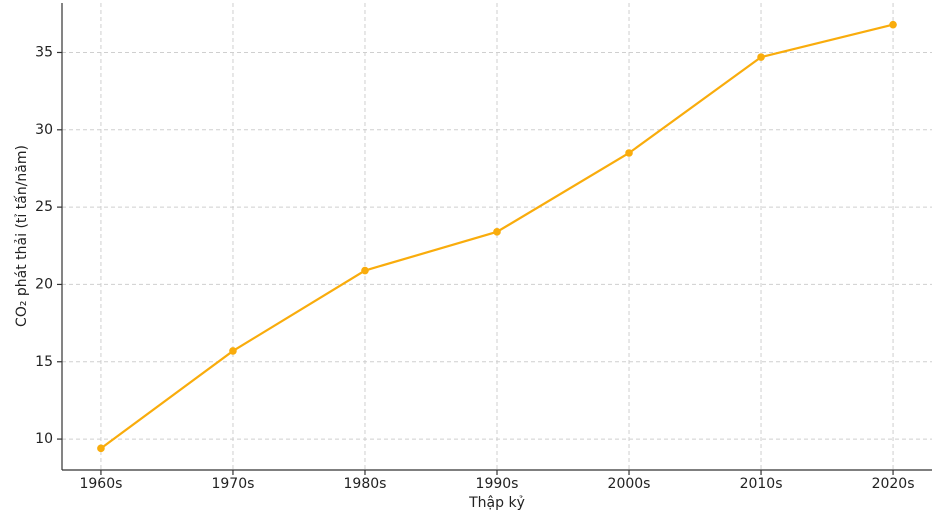 The width and height of the screenshot is (945, 525). What do you see at coordinates (761, 484) in the screenshot?
I see `x-tick-label: 2010s` at bounding box center [761, 484].